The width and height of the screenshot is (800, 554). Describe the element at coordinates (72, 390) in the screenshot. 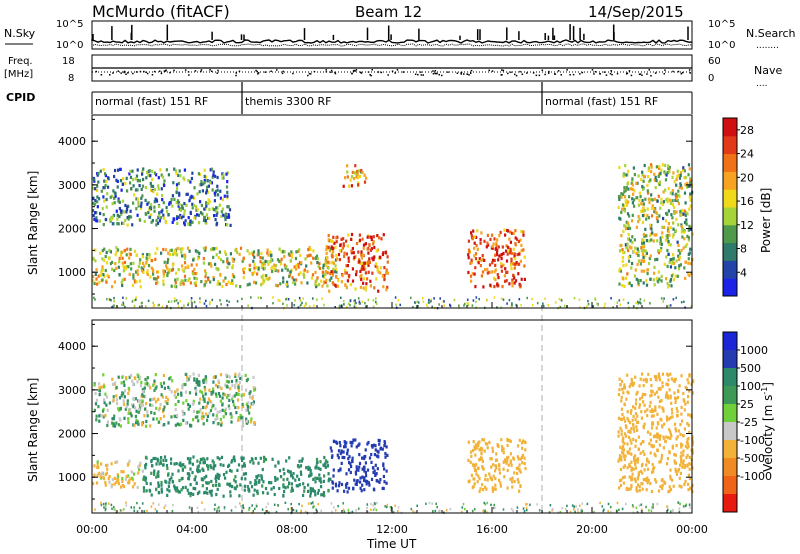

I see `y-tick-label: 3000` at that location.